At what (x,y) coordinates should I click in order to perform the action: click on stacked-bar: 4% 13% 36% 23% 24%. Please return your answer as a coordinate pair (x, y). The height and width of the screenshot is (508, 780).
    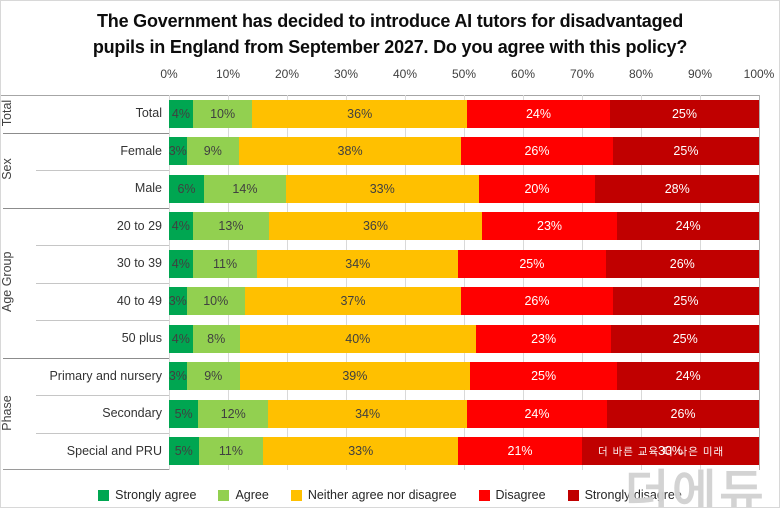
    Looking at the image, I should click on (464, 226).